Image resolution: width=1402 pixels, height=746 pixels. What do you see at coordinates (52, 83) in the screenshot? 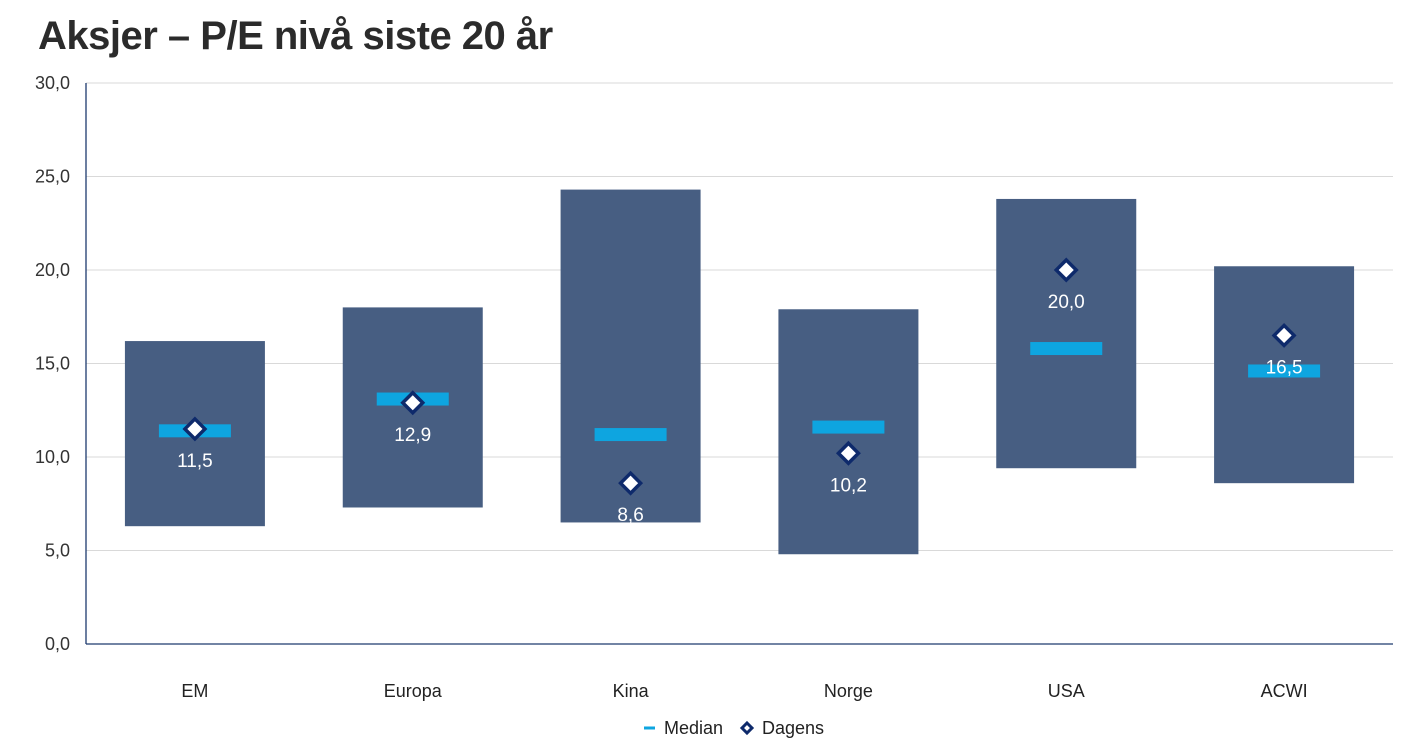
I see `y-tick-label: 30,0` at bounding box center [52, 83].